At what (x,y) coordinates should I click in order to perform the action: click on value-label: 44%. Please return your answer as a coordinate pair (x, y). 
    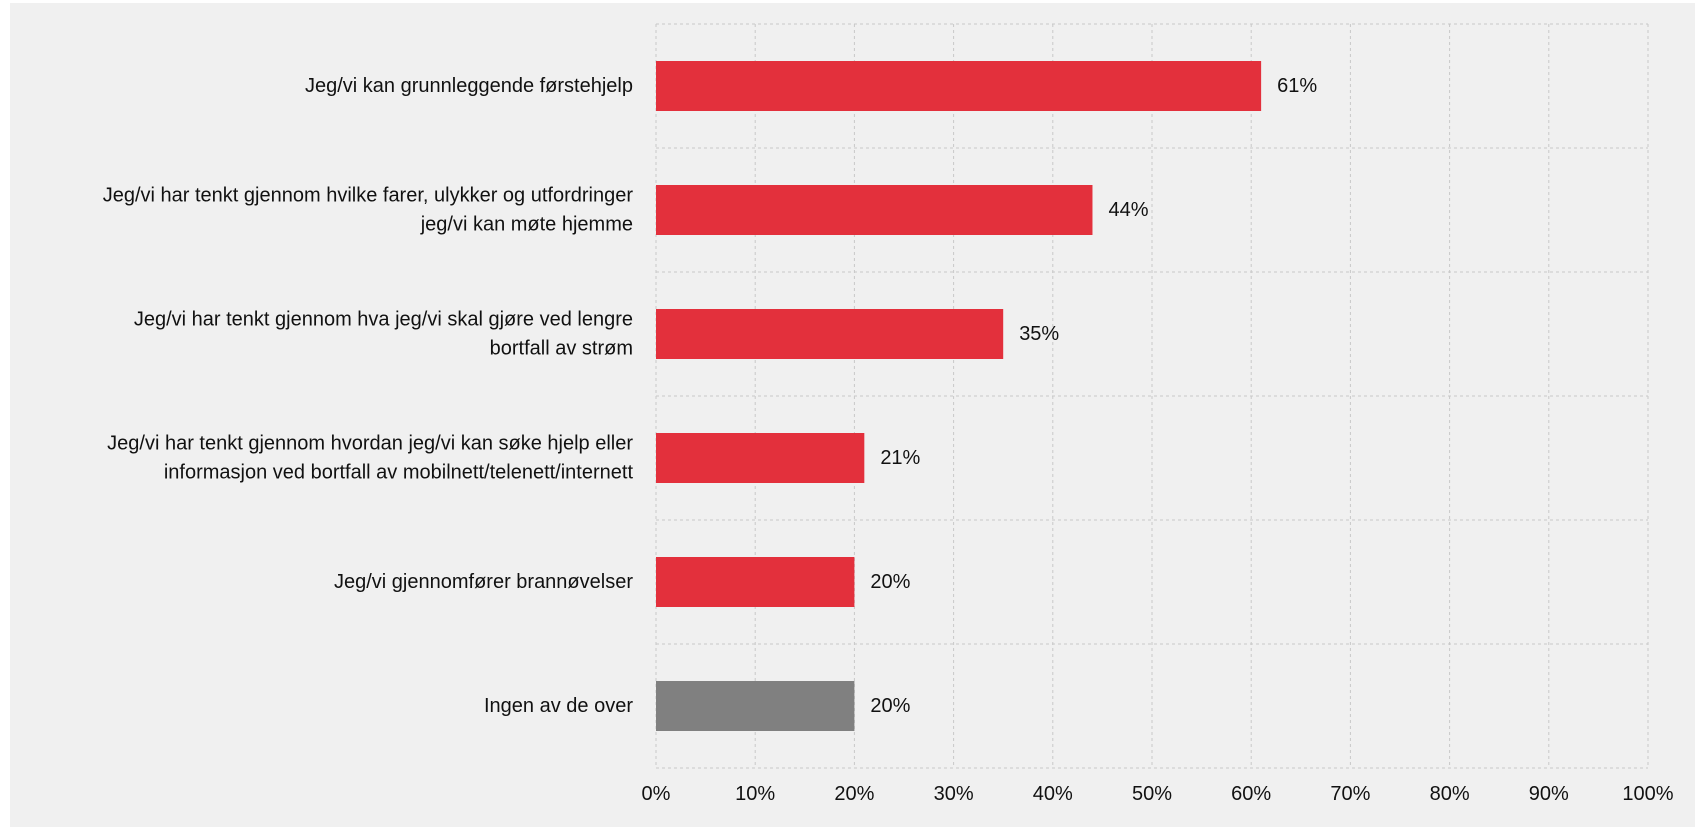
    Looking at the image, I should click on (1128, 210).